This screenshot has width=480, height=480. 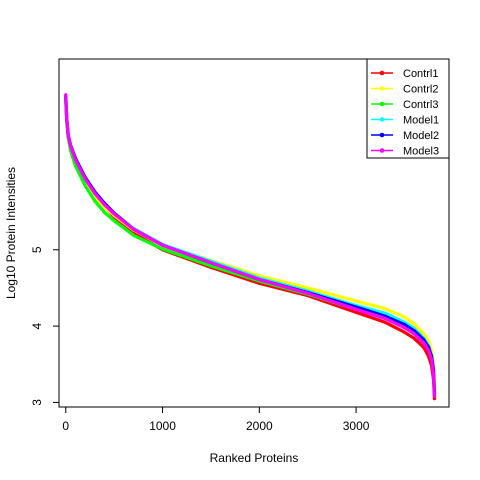 I want to click on legend: Contrl1 Contrl2 Contrl3 Model1 Model2 Model3, so click(x=408, y=108).